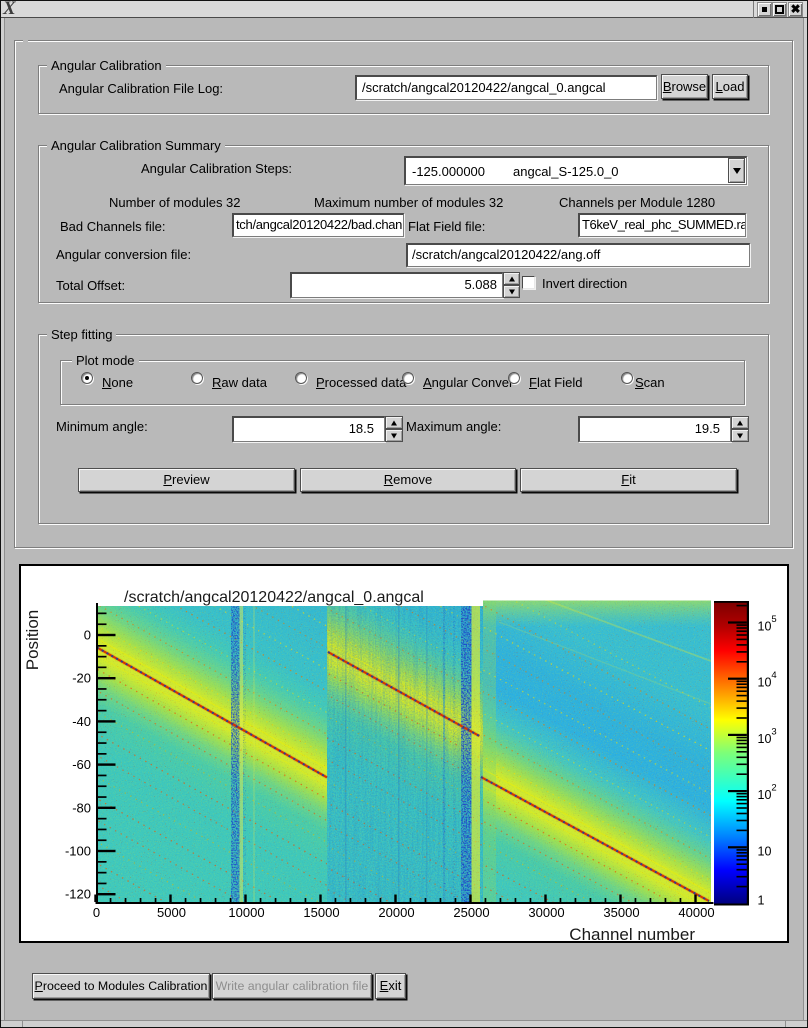 The image size is (808, 1028). What do you see at coordinates (632, 934) in the screenshot?
I see `svg-text: Channel number` at bounding box center [632, 934].